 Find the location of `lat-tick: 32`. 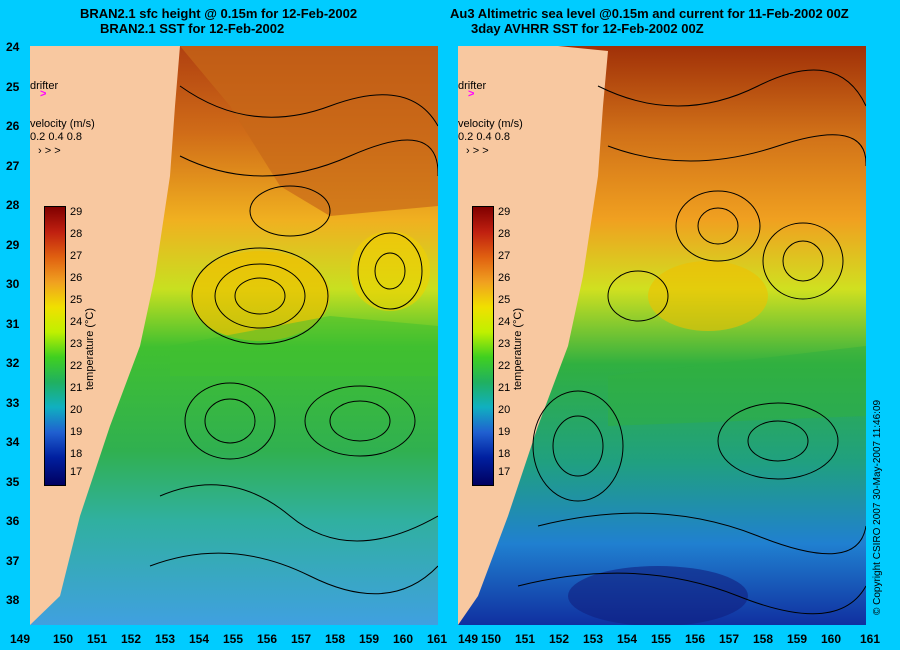

lat-tick: 32 is located at coordinates (13, 363).